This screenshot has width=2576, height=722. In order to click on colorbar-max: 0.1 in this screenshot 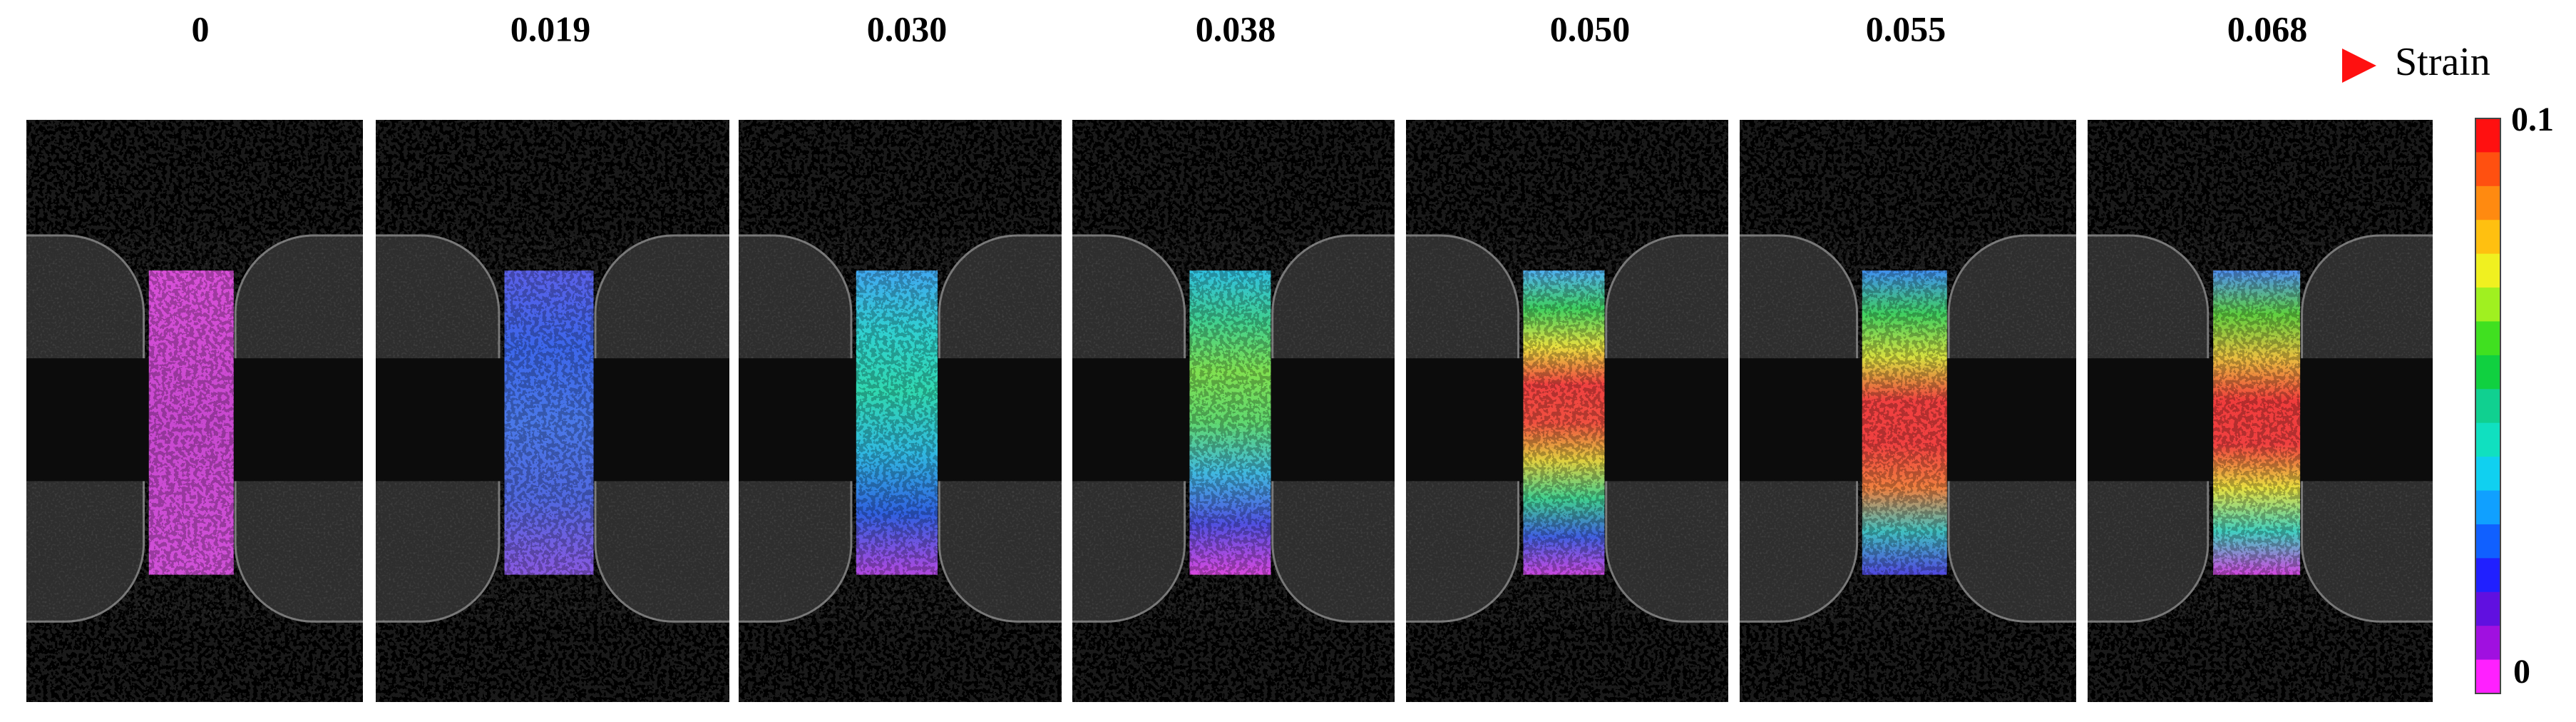, I will do `click(2532, 119)`.